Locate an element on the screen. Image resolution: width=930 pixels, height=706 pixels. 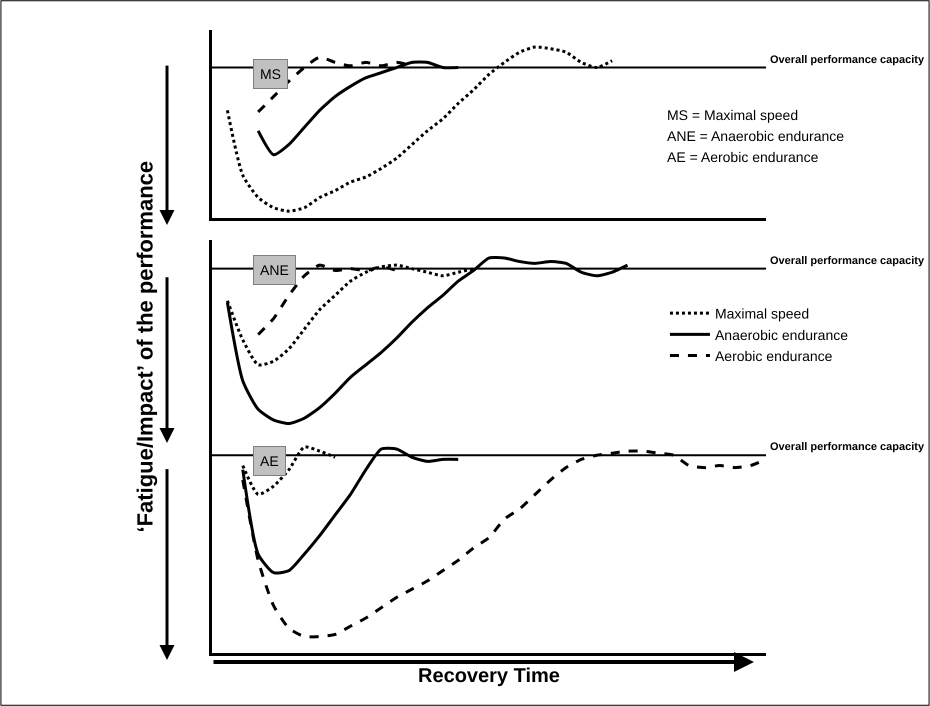
annotation: MS is located at coordinates (270, 74).